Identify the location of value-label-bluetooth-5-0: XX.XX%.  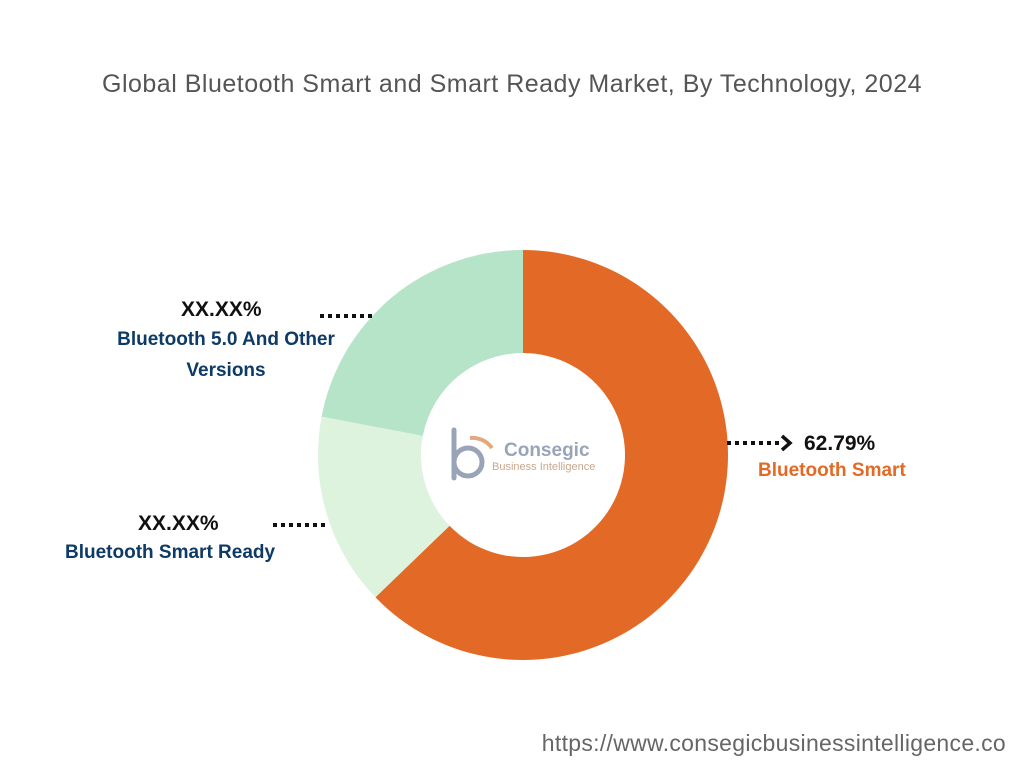
(221, 310).